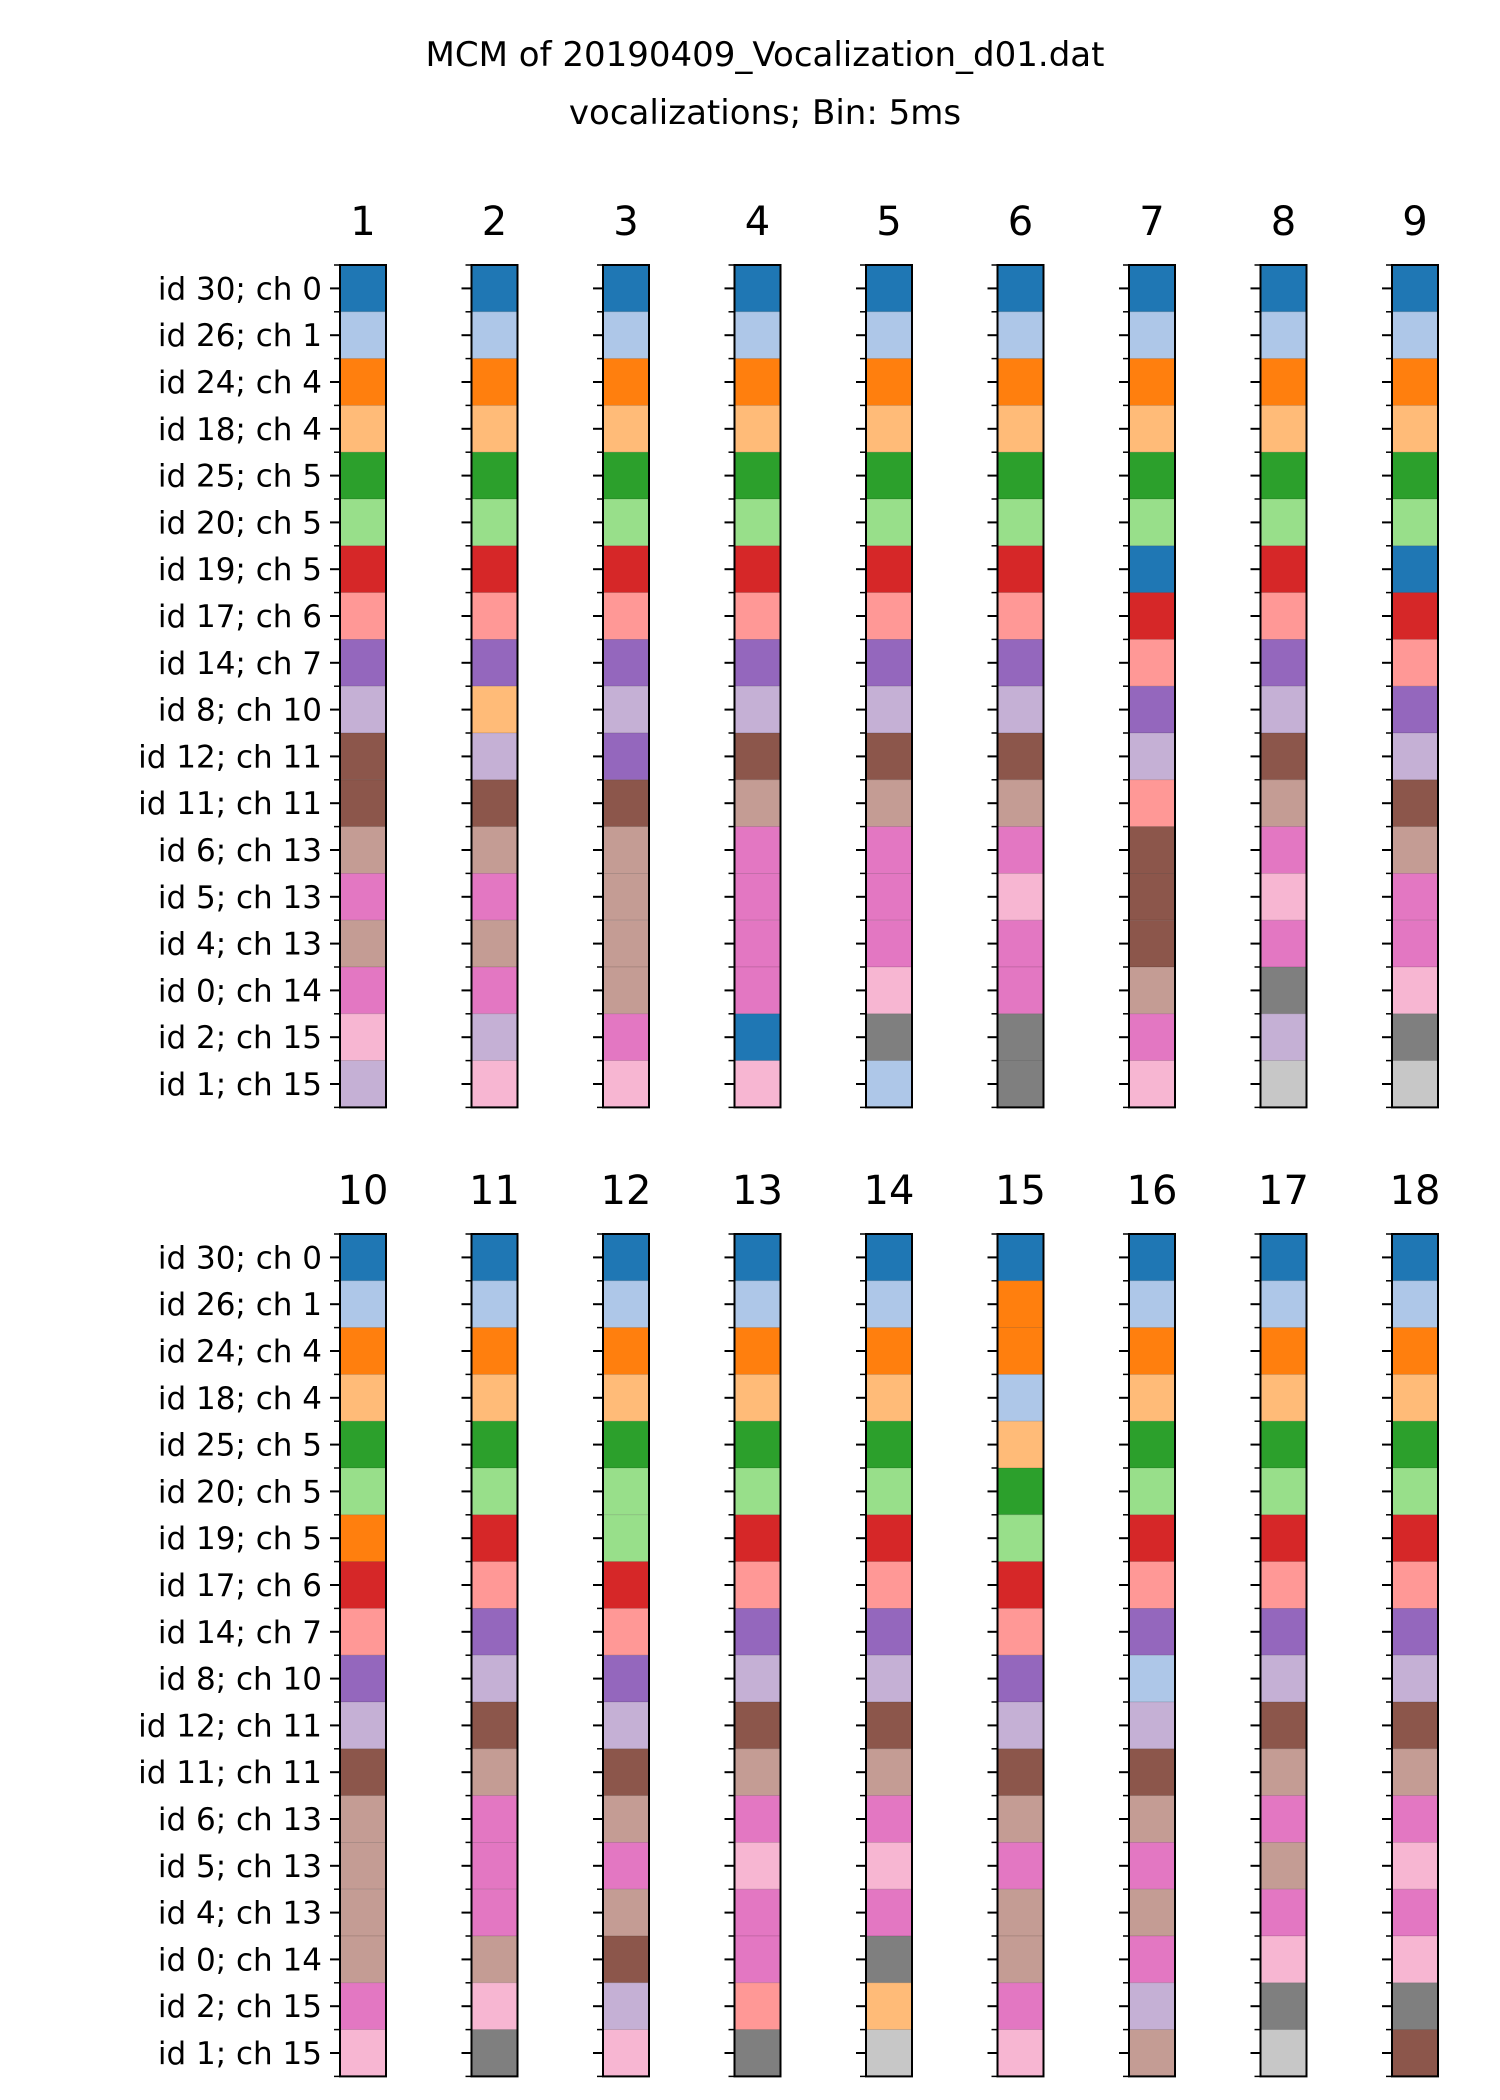 The width and height of the screenshot is (1500, 2100). What do you see at coordinates (494, 1191) in the screenshot?
I see `column-label: 11` at bounding box center [494, 1191].